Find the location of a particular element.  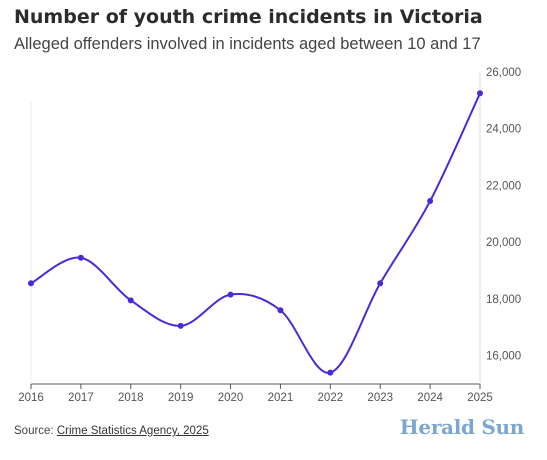

x-tick-label: 2023 is located at coordinates (380, 398).